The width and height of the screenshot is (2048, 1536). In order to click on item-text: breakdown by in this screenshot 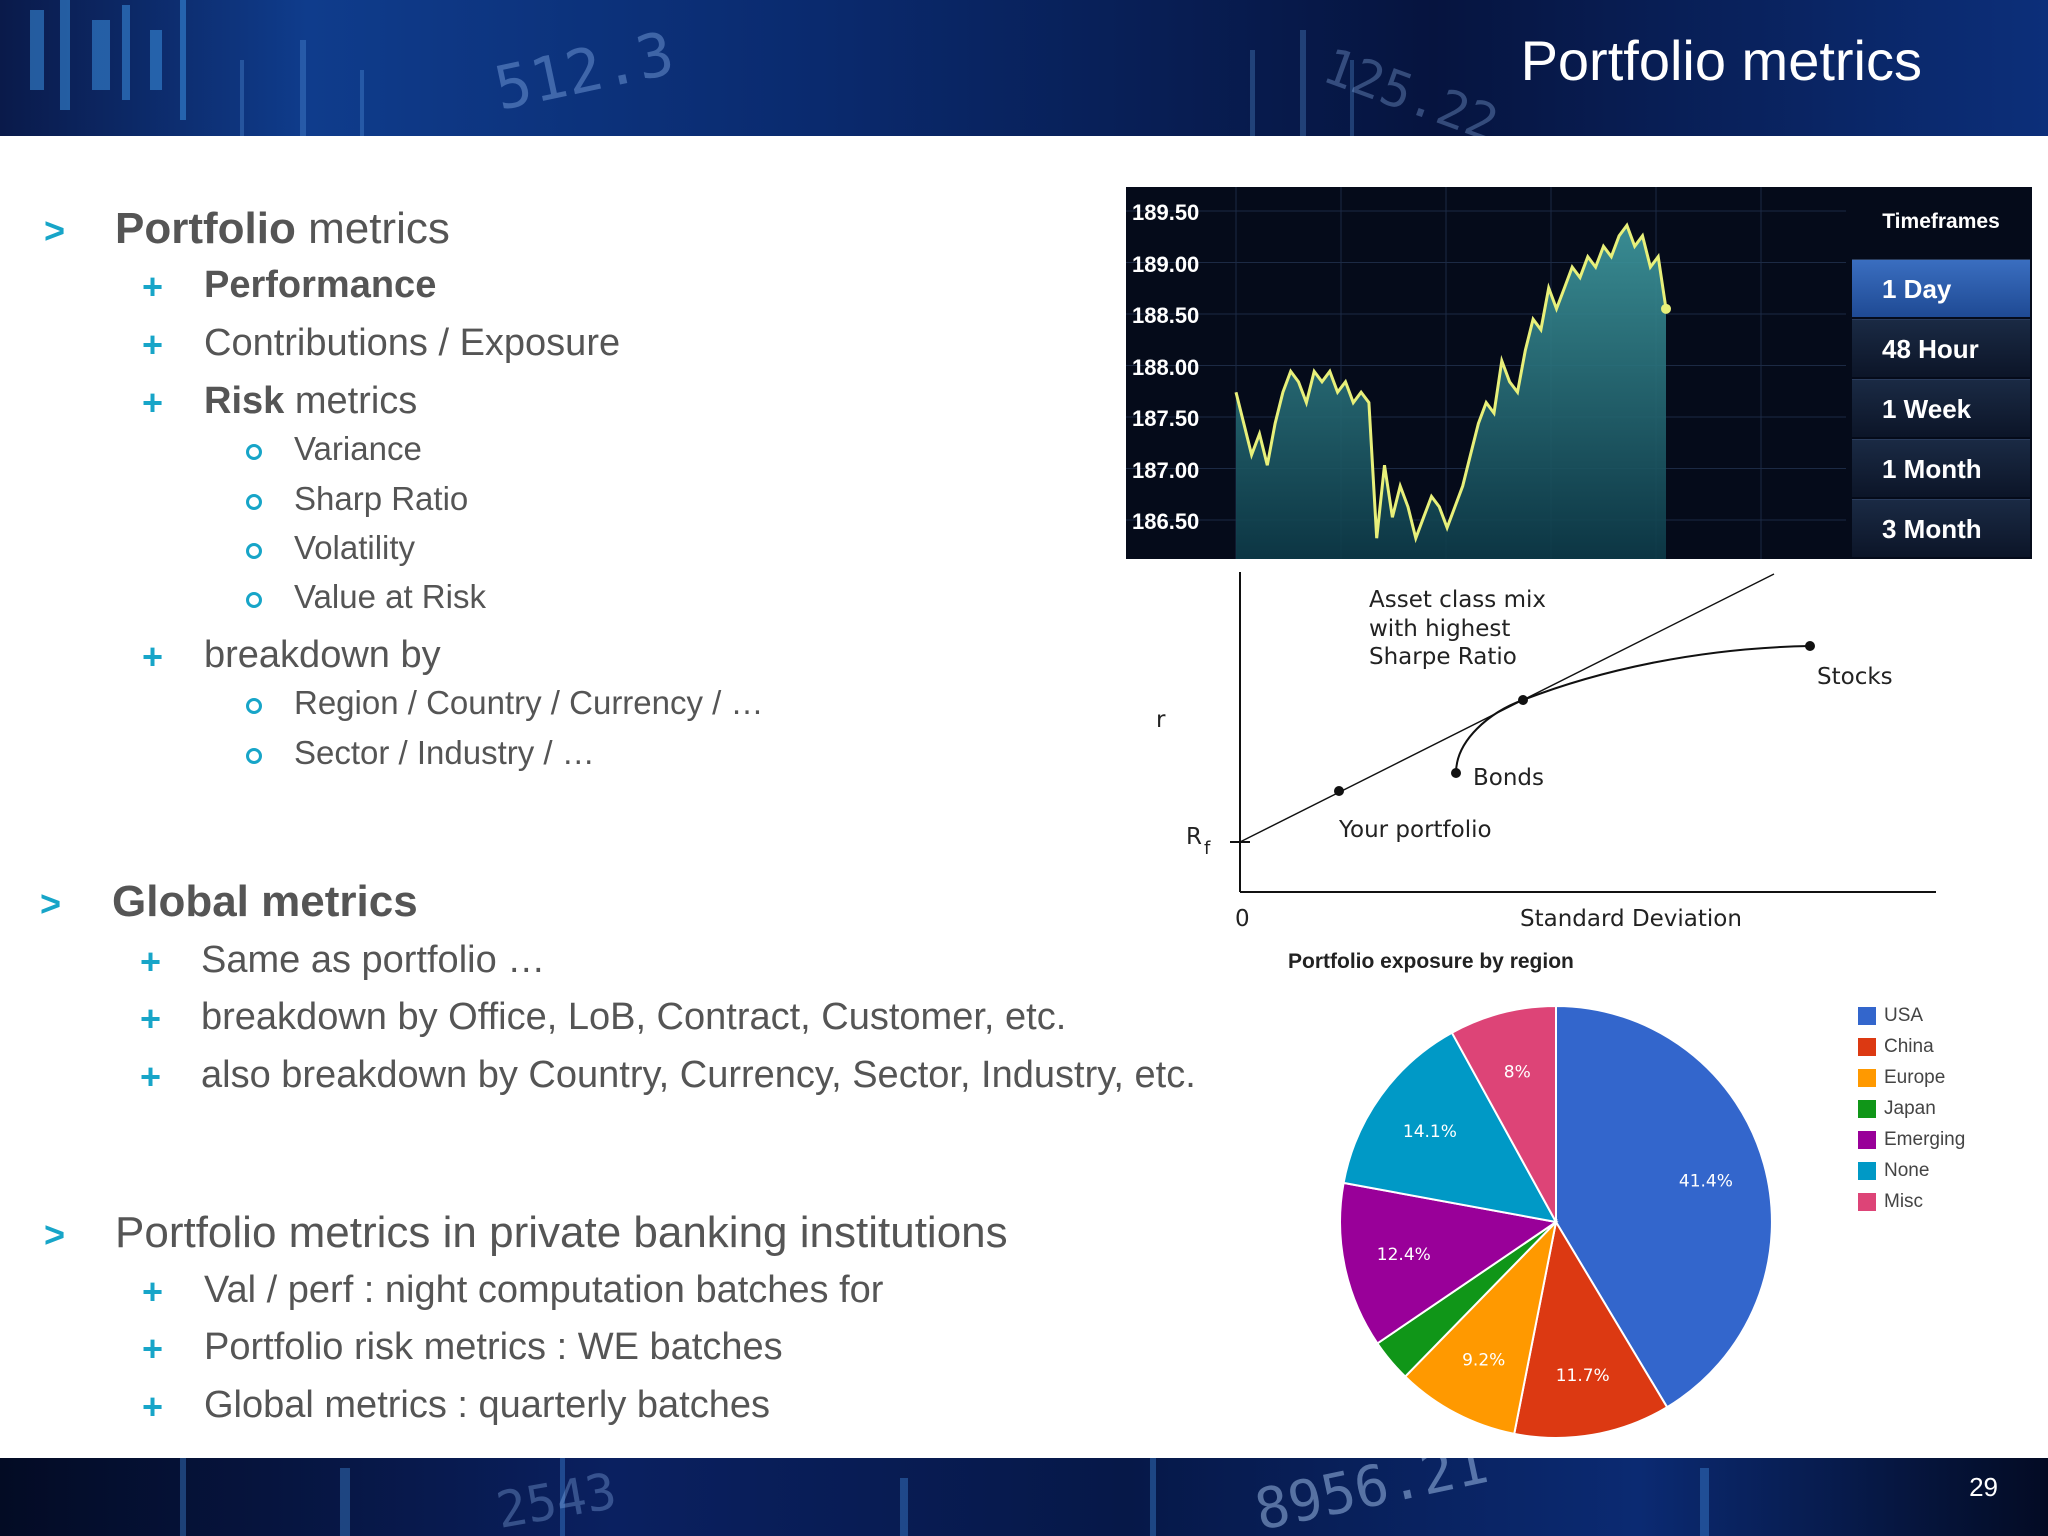, I will do `click(322, 655)`.